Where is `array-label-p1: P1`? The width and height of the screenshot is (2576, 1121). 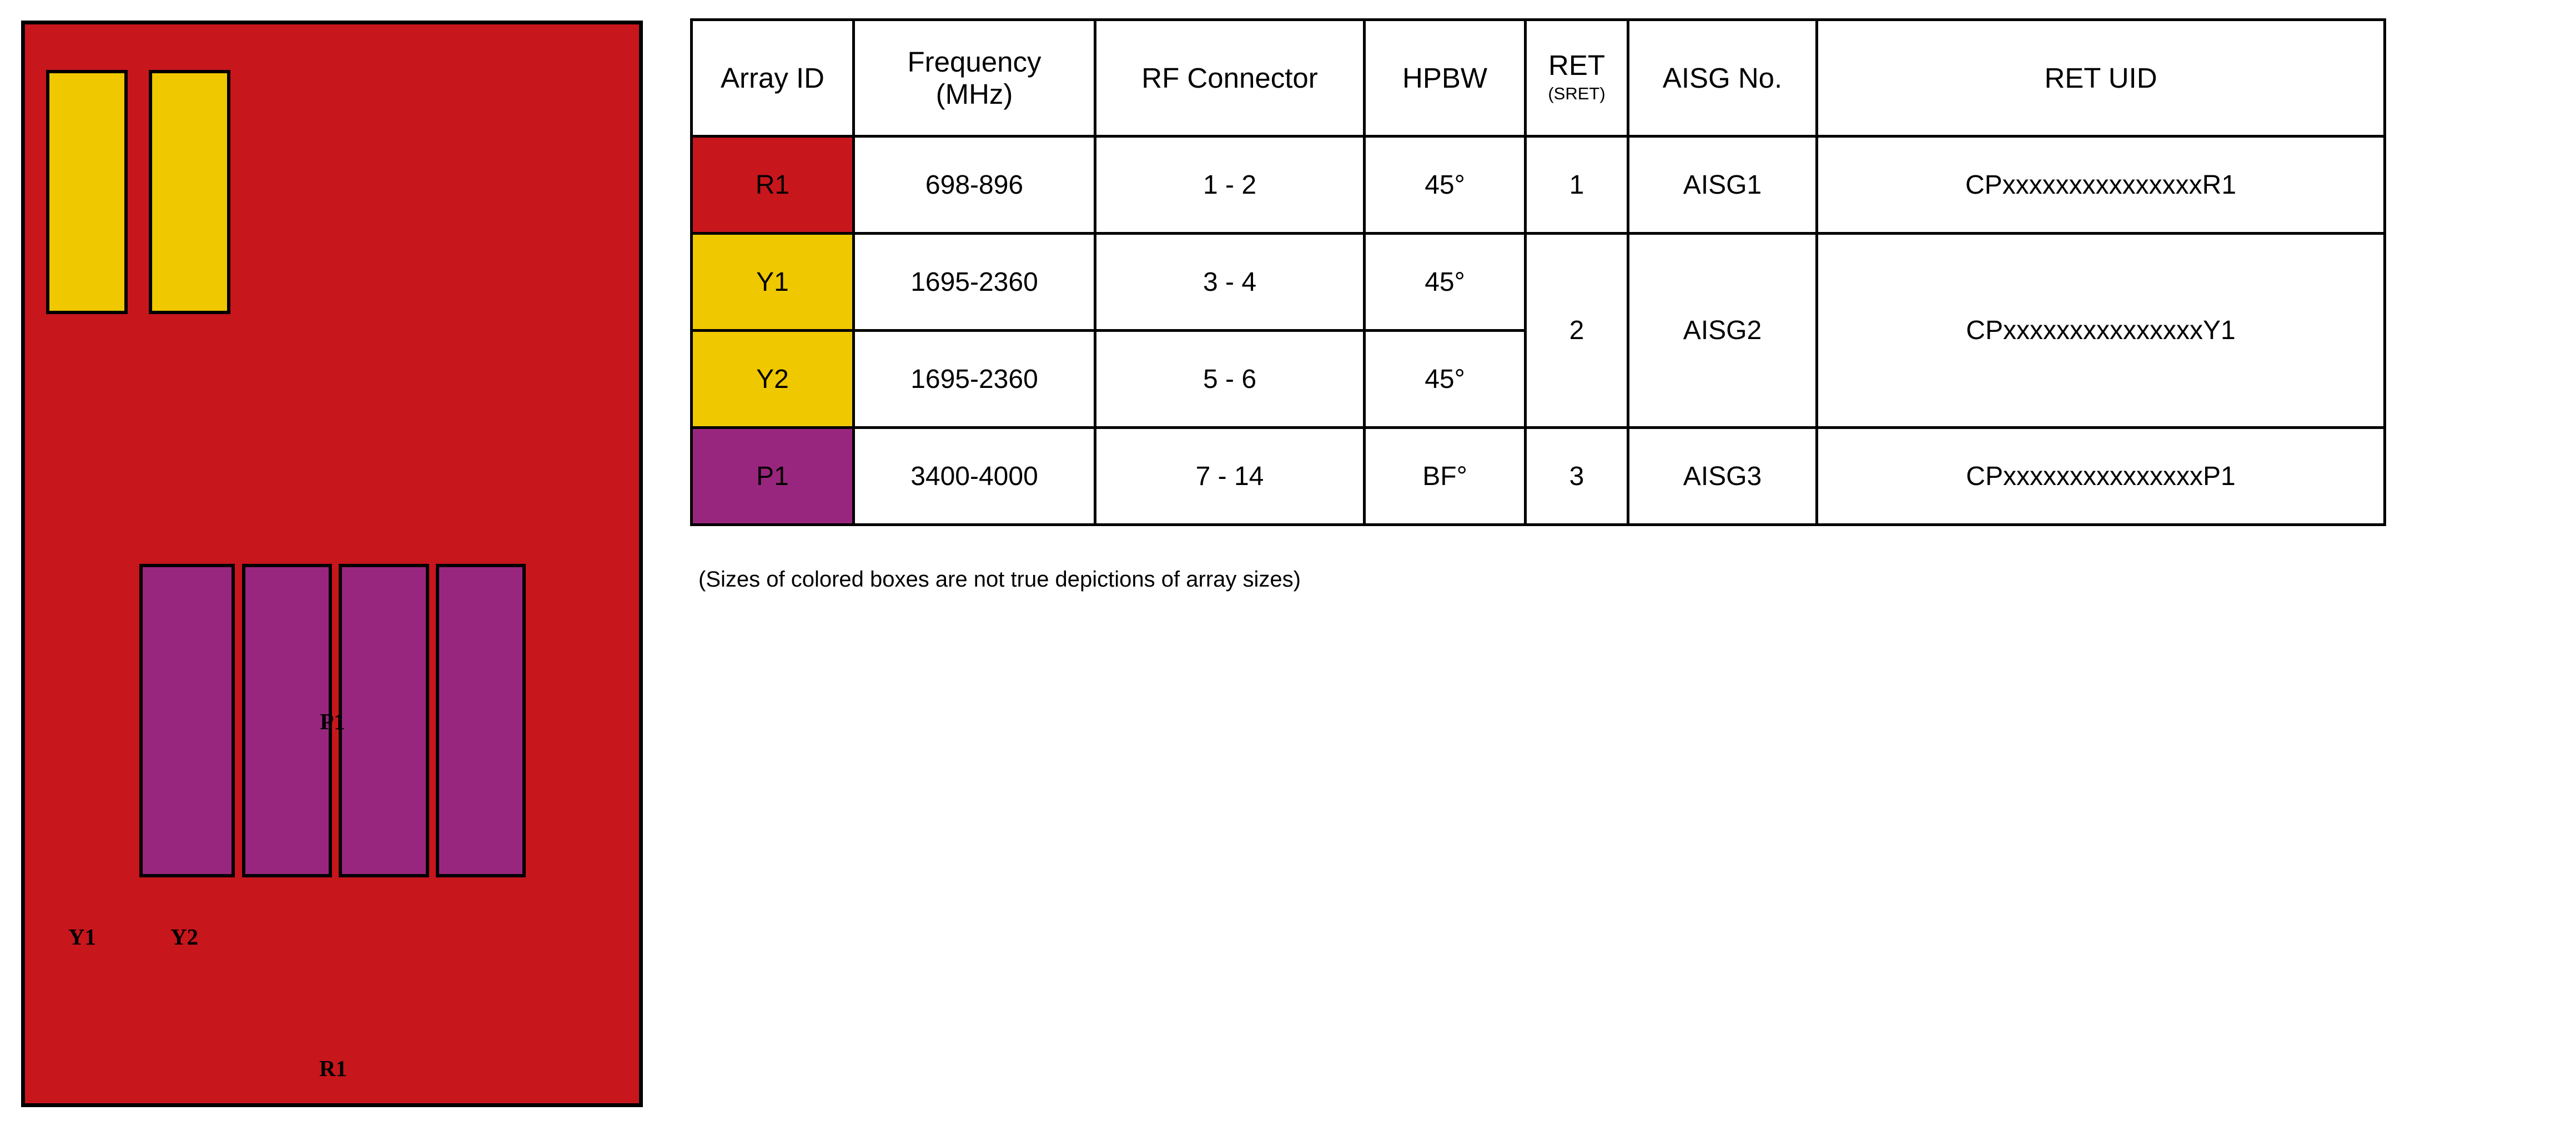
array-label-p1: P1 is located at coordinates (332, 722).